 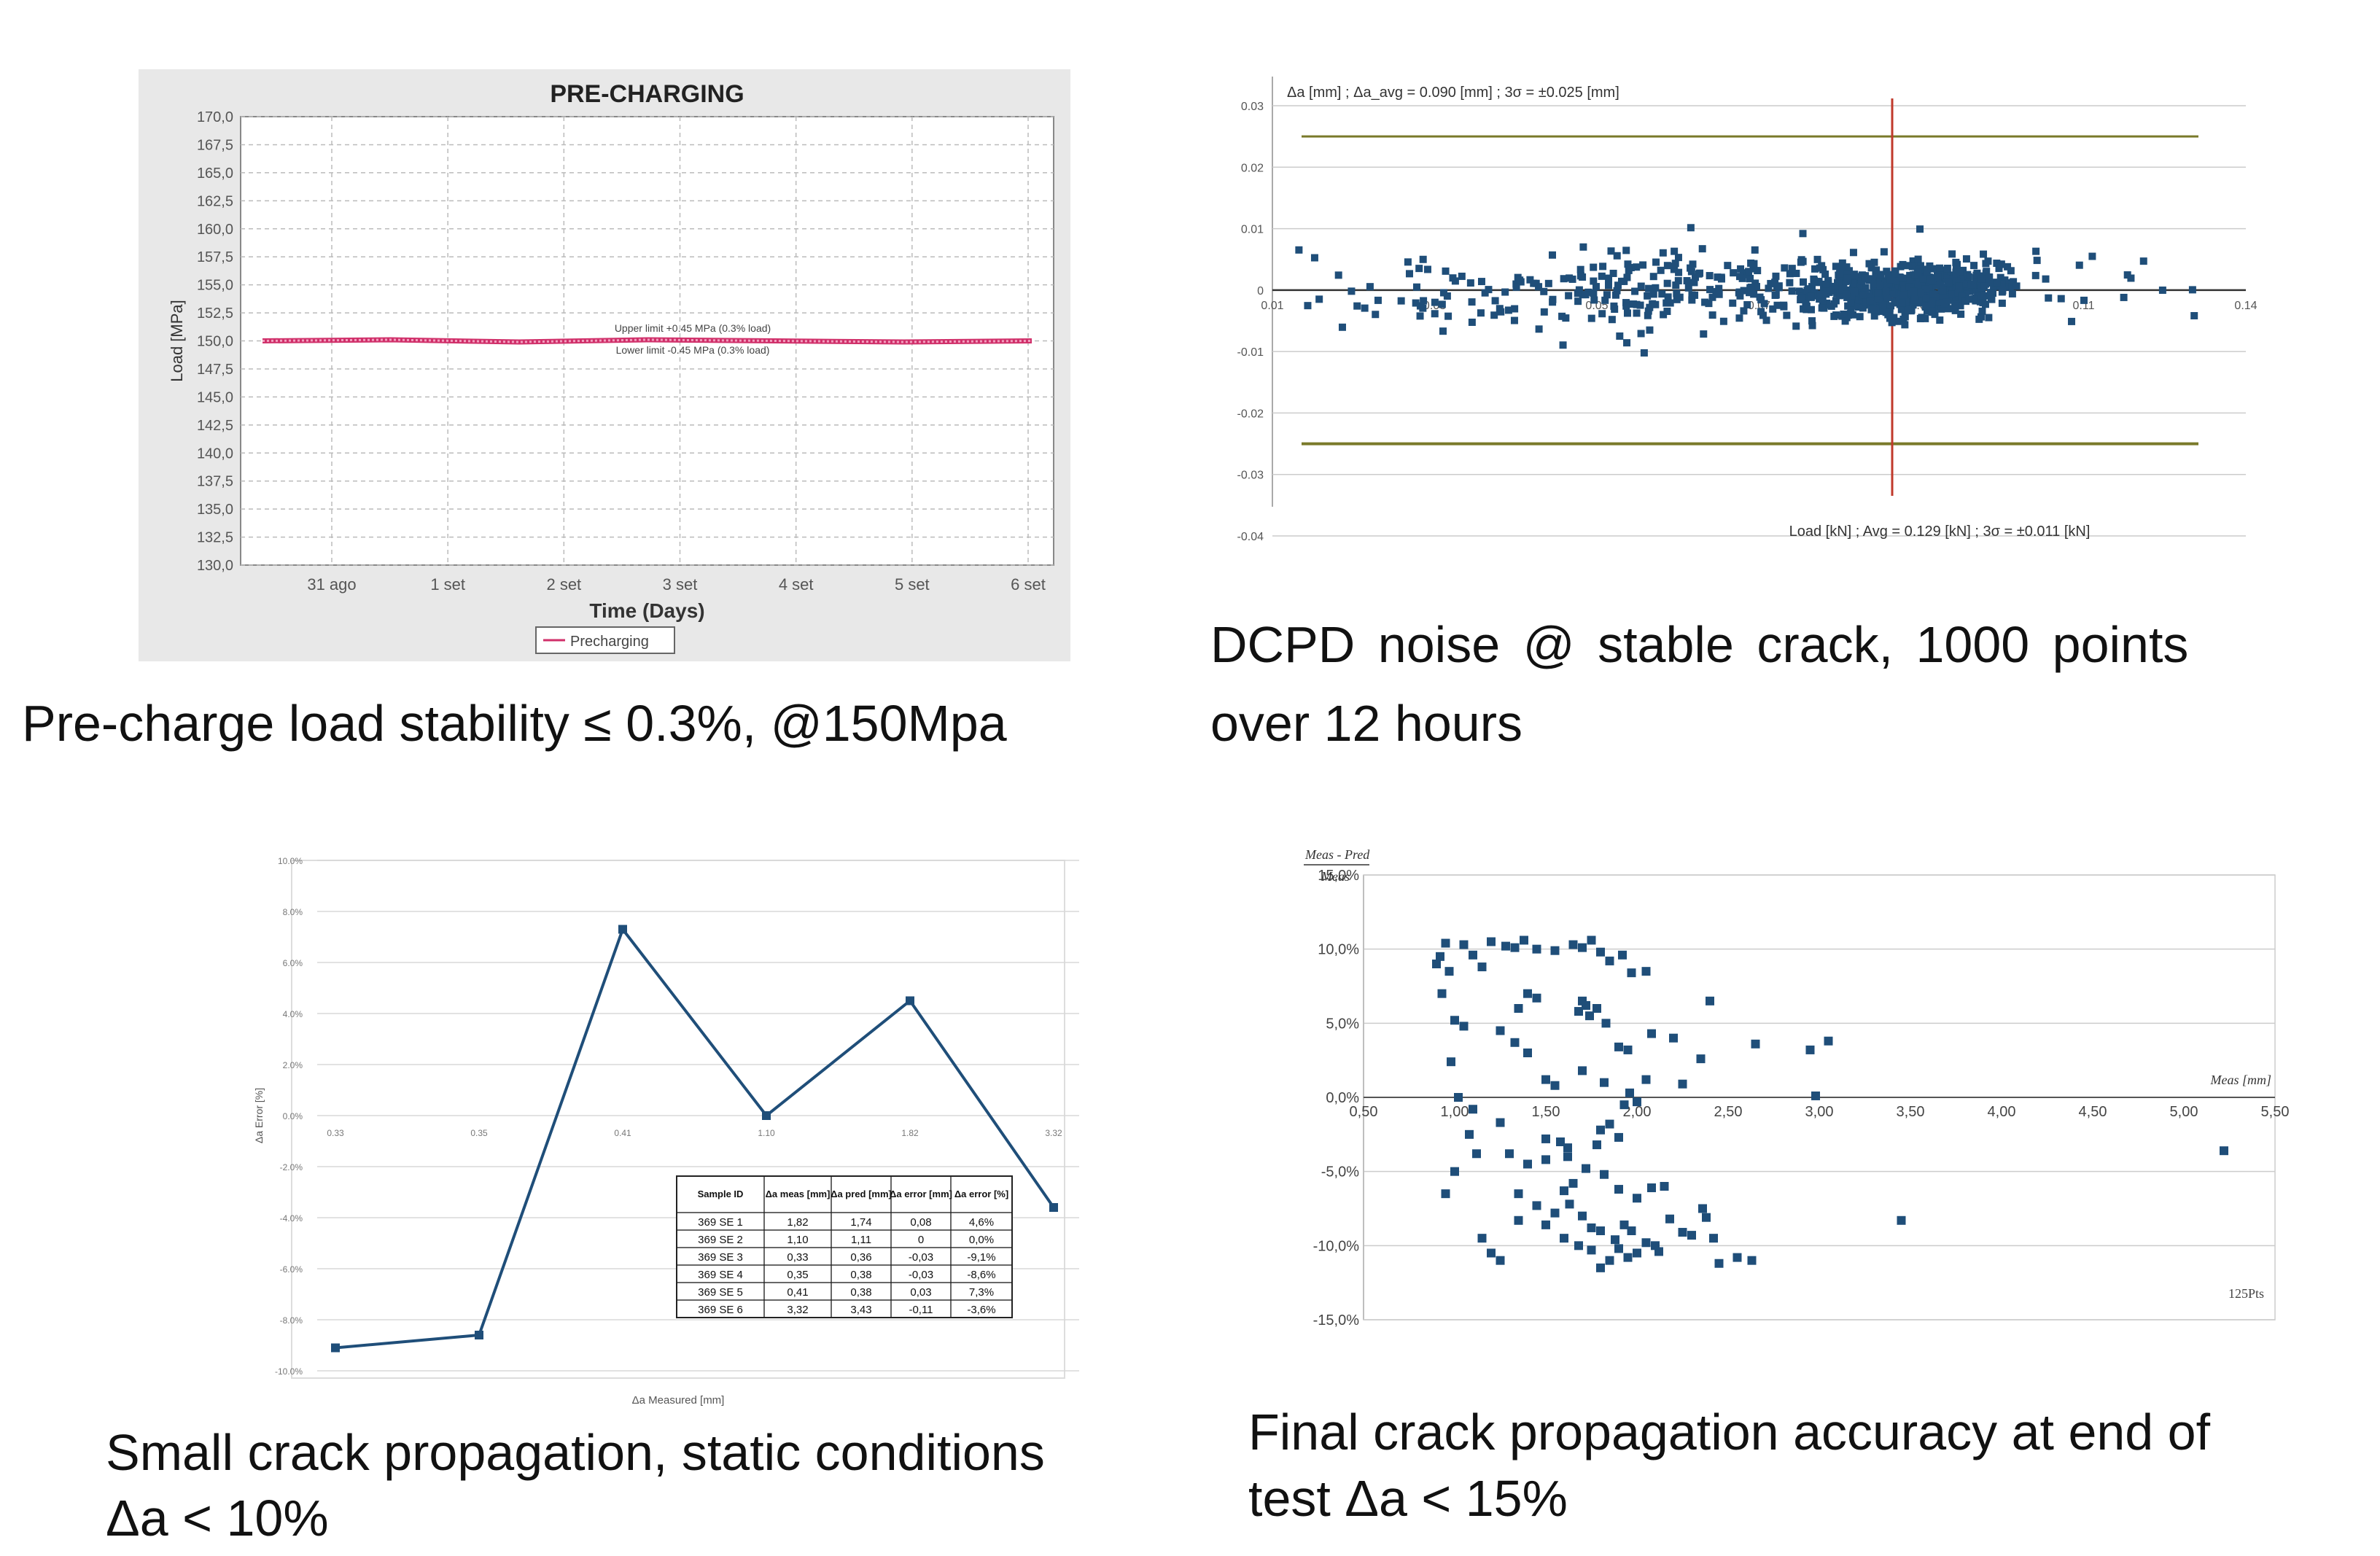 What do you see at coordinates (291, 1321) in the screenshot?
I see `y-tick-label: -8.0%` at bounding box center [291, 1321].